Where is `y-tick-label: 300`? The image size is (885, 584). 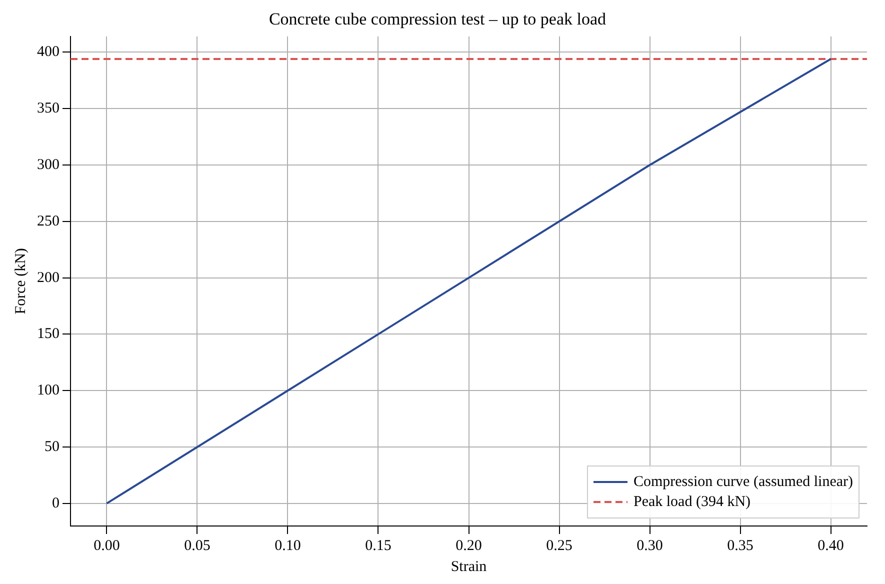 y-tick-label: 300 is located at coordinates (48, 164).